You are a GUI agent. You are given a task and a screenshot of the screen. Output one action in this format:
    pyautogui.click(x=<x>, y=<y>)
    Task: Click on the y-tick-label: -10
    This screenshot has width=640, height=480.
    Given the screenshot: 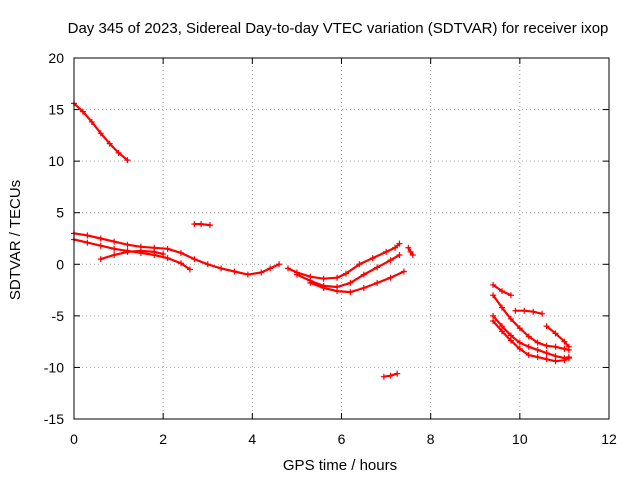 What is the action you would take?
    pyautogui.click(x=54, y=367)
    